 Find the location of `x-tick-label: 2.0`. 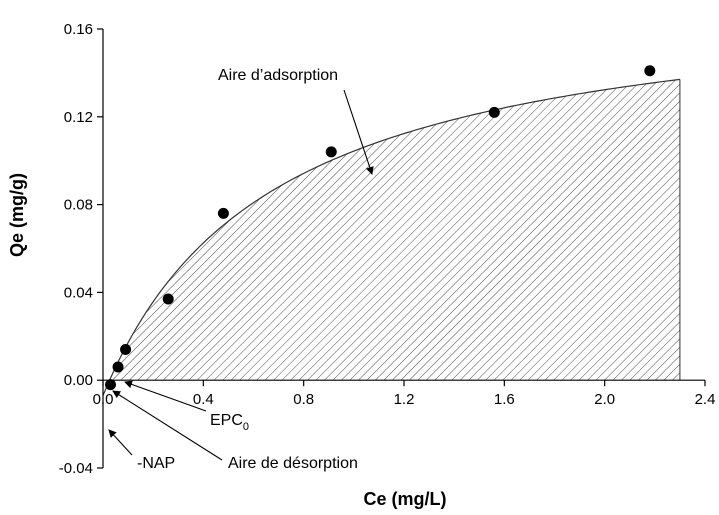

x-tick-label: 2.0 is located at coordinates (604, 399).